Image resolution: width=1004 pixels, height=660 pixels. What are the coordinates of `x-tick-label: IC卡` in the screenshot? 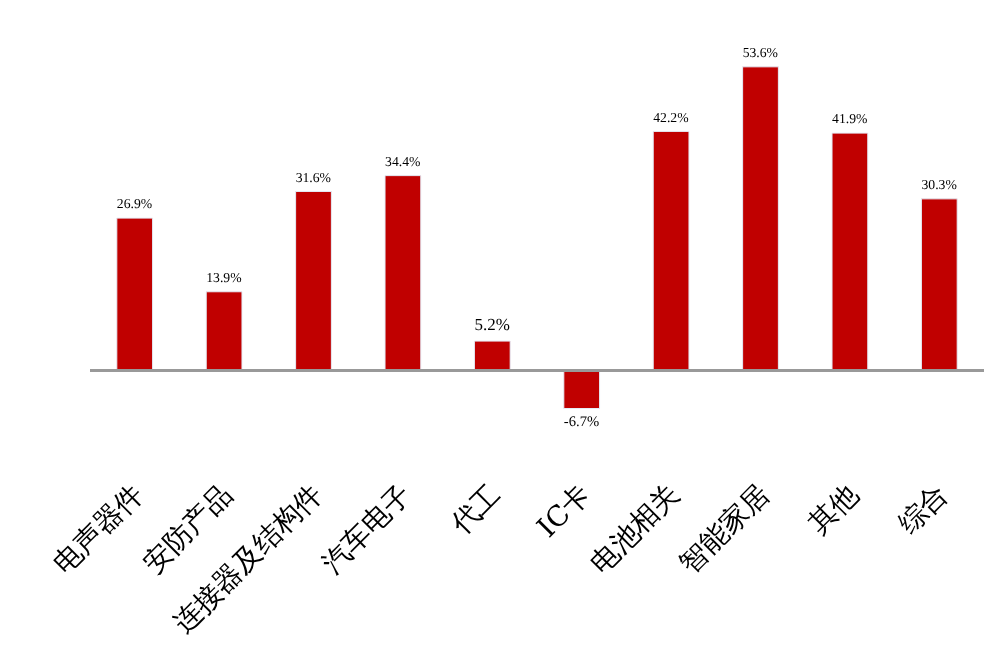 It's located at (564, 511).